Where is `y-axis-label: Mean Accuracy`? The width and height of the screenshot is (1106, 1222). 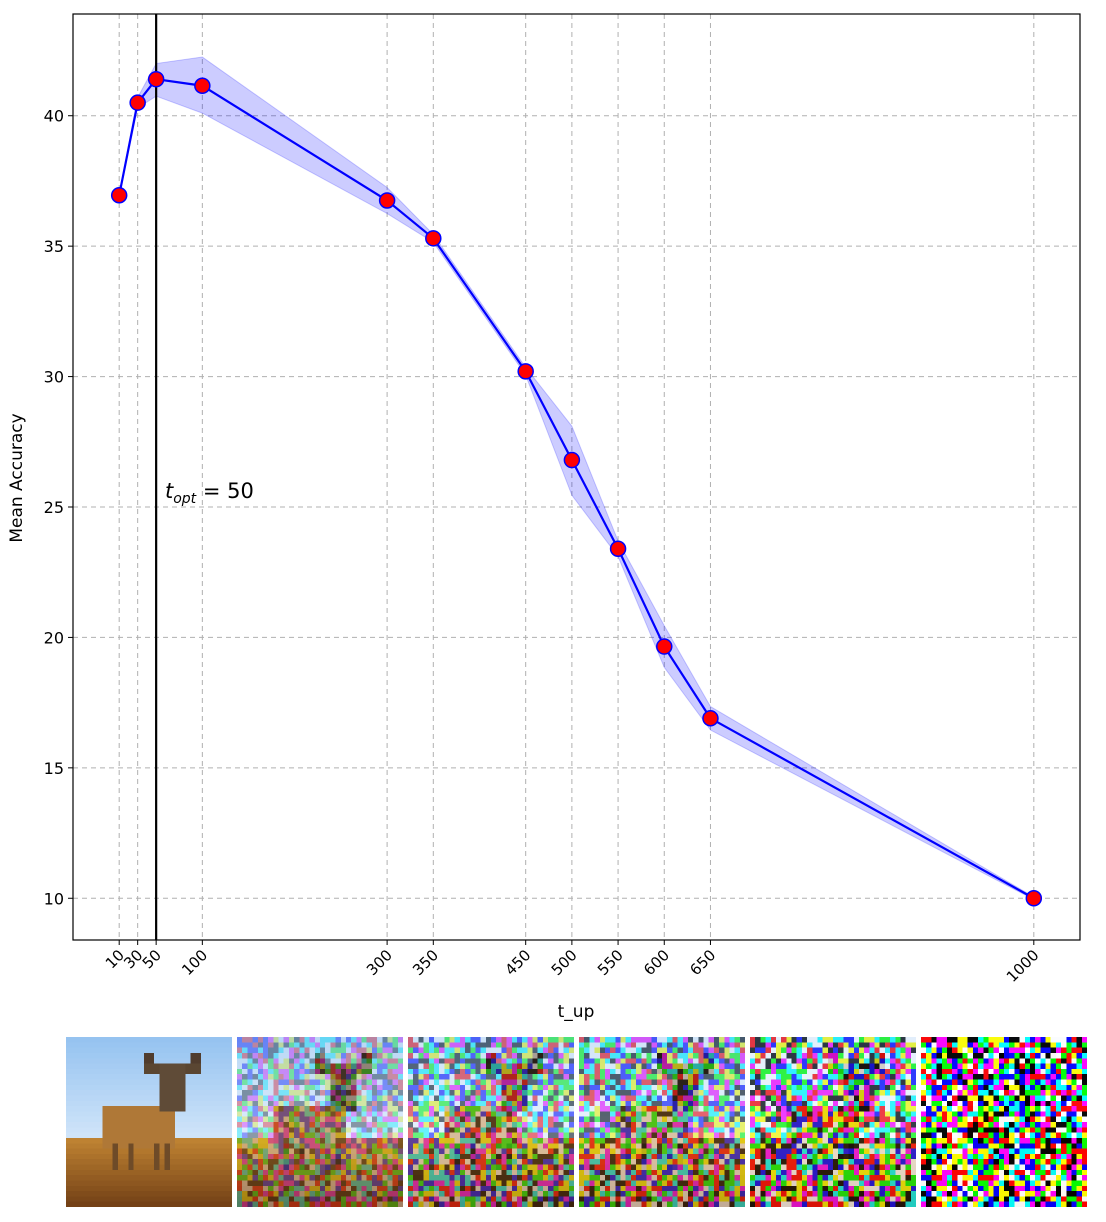
y-axis-label: Mean Accuracy is located at coordinates (17, 477).